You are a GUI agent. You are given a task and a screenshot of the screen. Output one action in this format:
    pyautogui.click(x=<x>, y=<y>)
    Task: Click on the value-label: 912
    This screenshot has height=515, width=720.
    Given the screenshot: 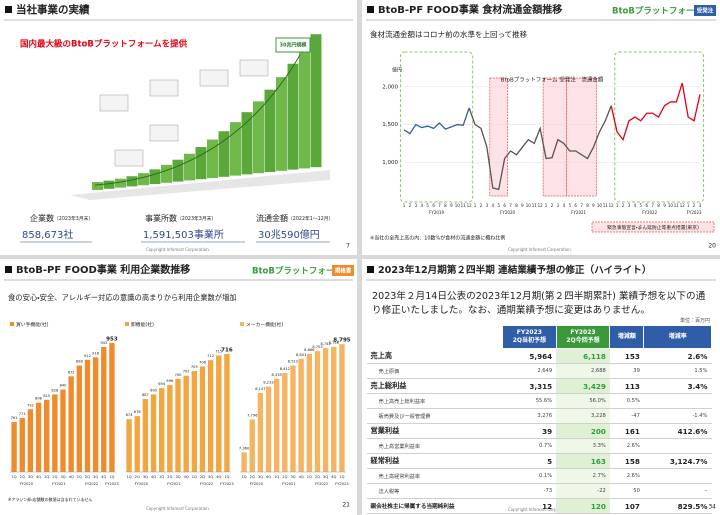 What is the action you would take?
    pyautogui.click(x=87, y=356)
    